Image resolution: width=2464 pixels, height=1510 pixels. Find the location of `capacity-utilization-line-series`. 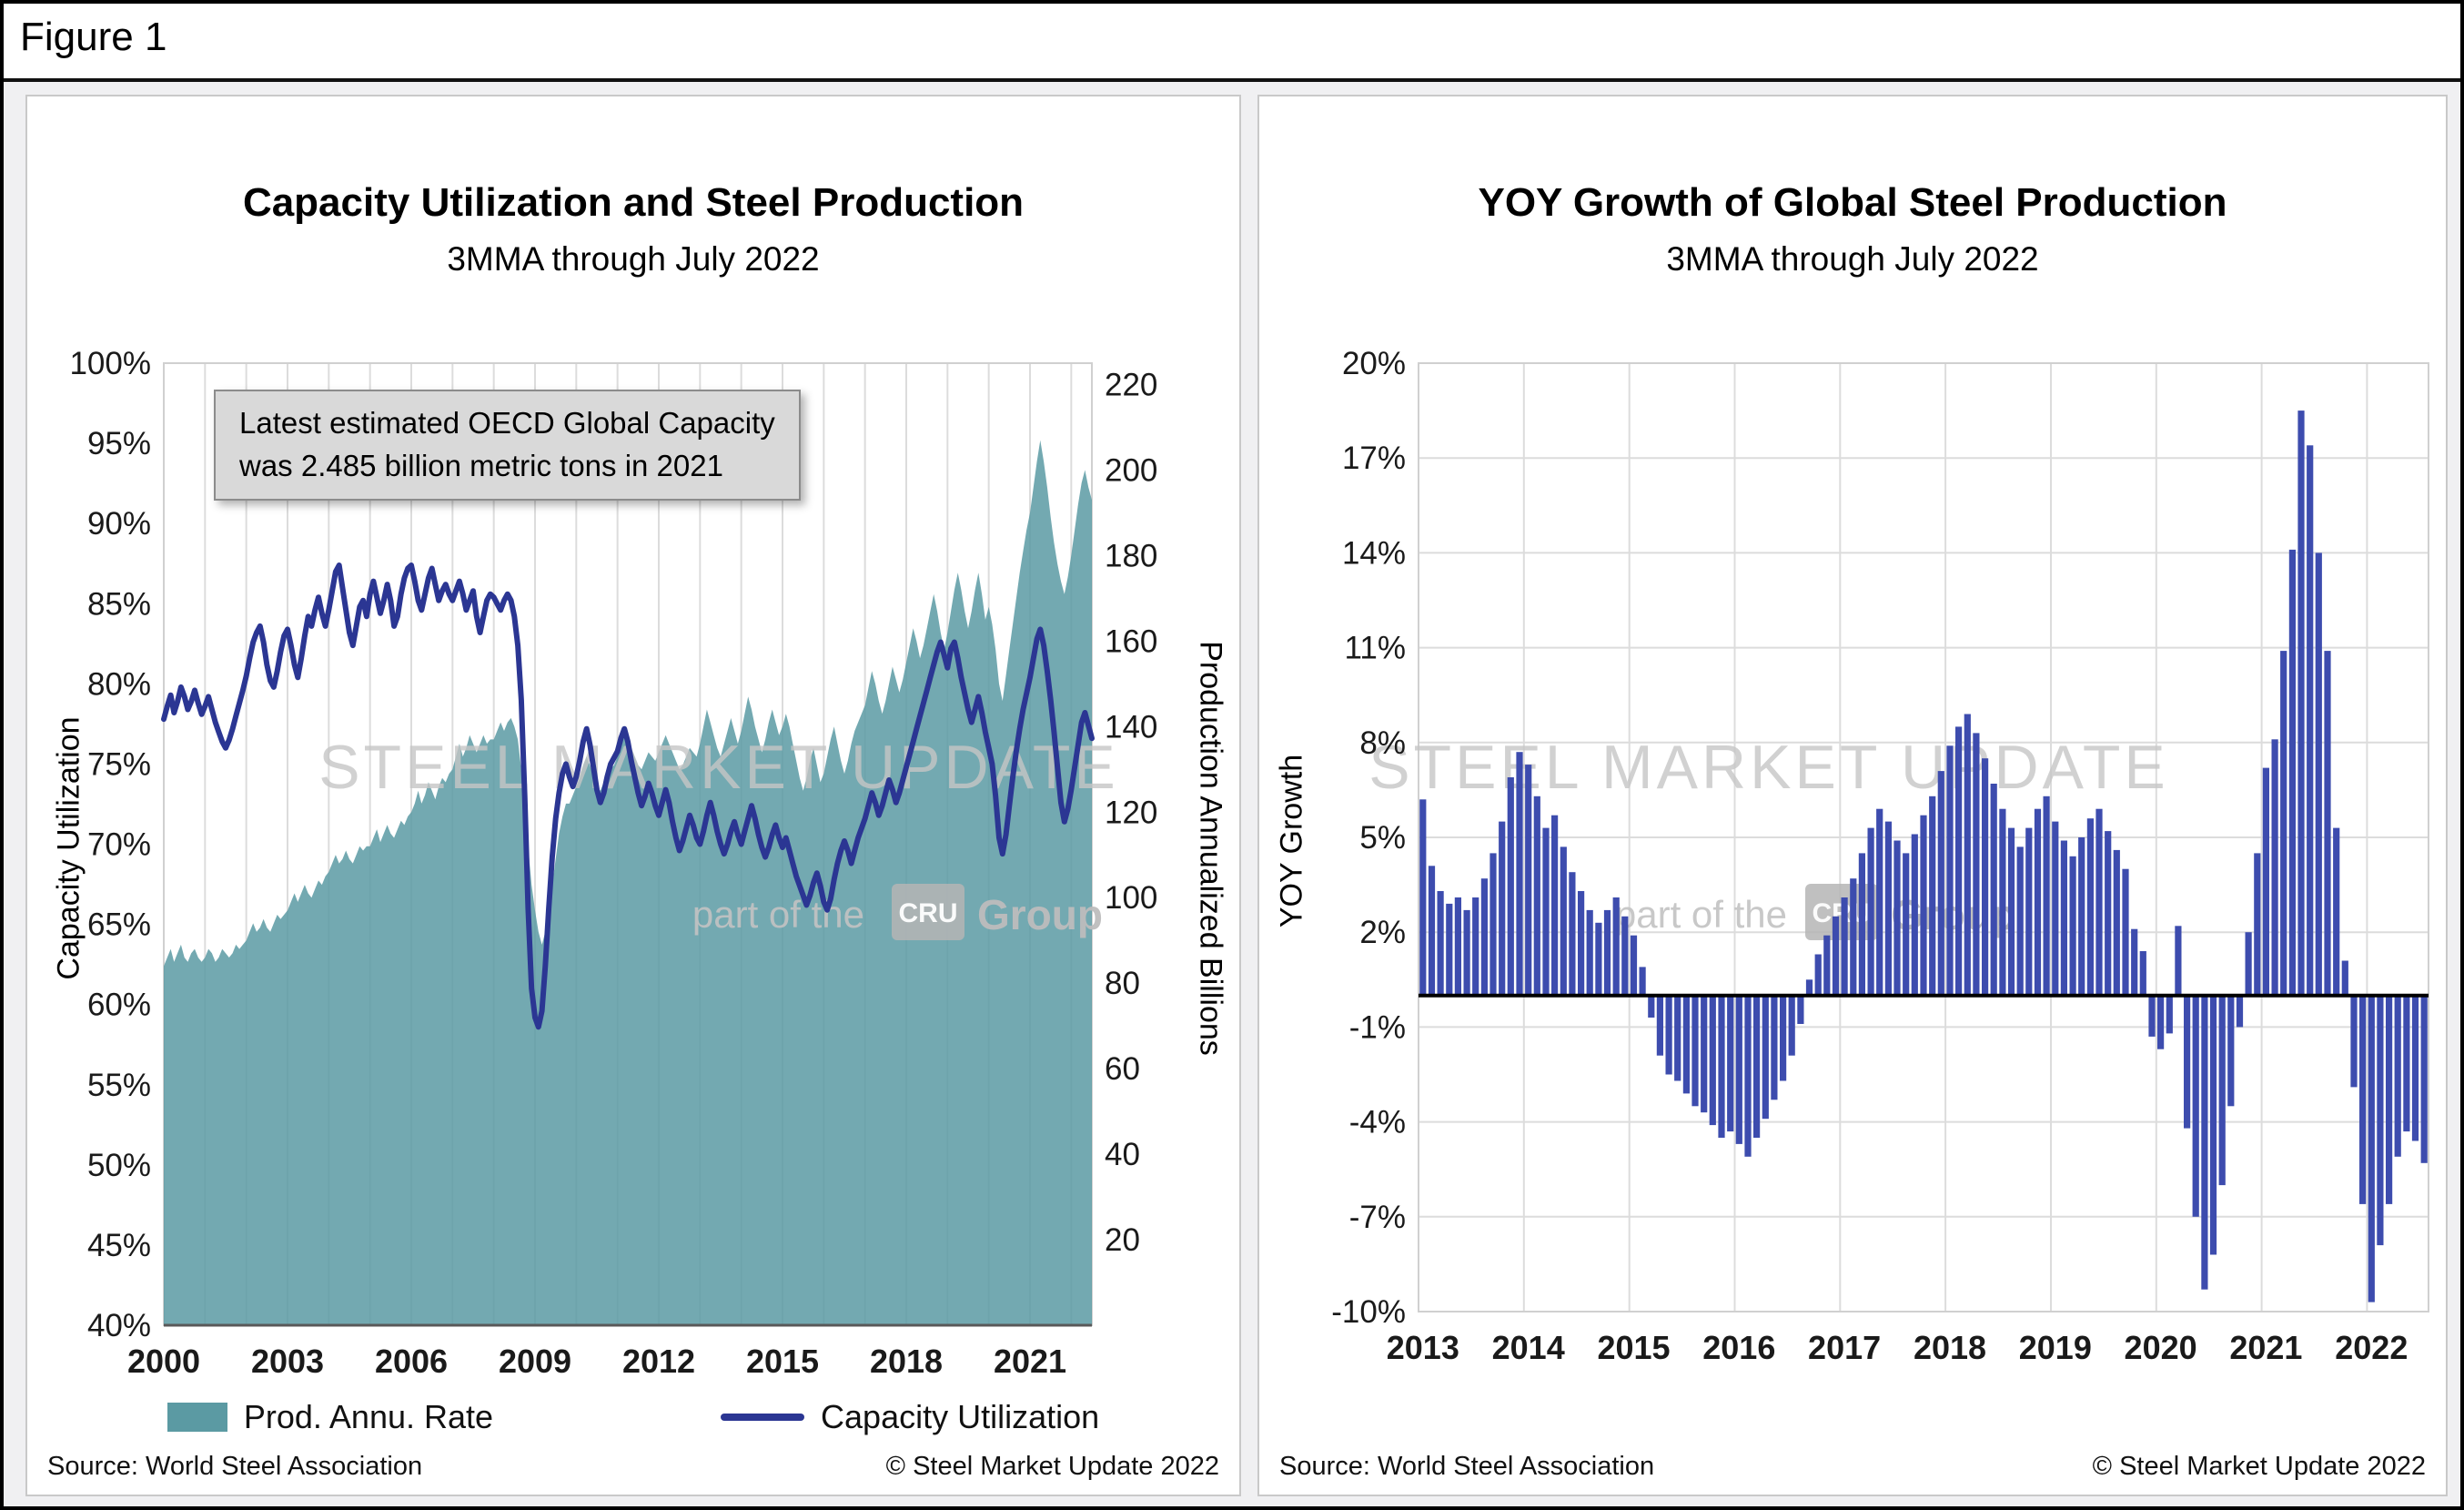

capacity-utilization-line-series is located at coordinates (628, 796).